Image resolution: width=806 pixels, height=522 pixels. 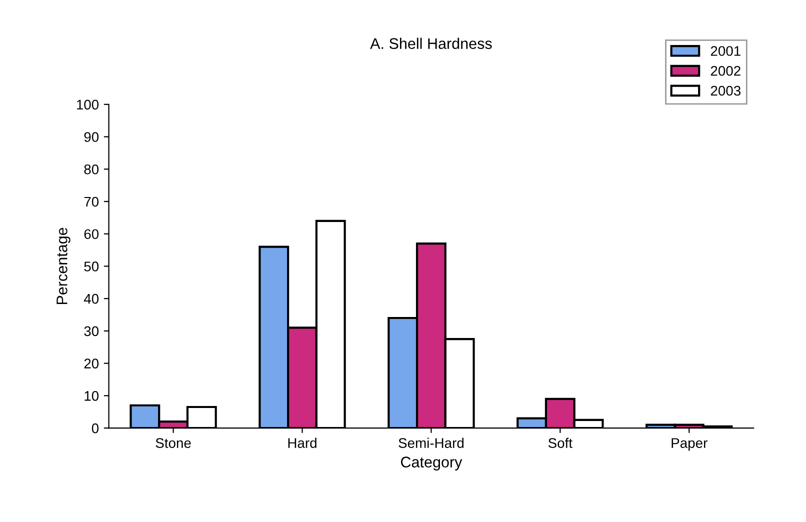 What do you see at coordinates (91, 363) in the screenshot?
I see `y-tick-label: 20` at bounding box center [91, 363].